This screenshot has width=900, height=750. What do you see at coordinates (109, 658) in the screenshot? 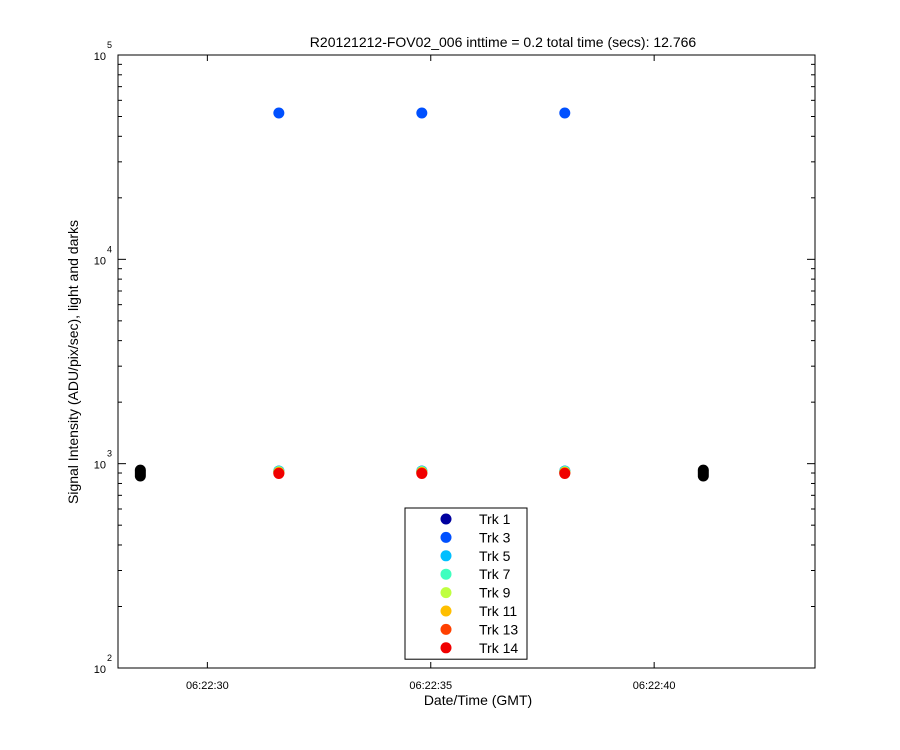
I see `y-tick-label-exponent: 2` at bounding box center [109, 658].